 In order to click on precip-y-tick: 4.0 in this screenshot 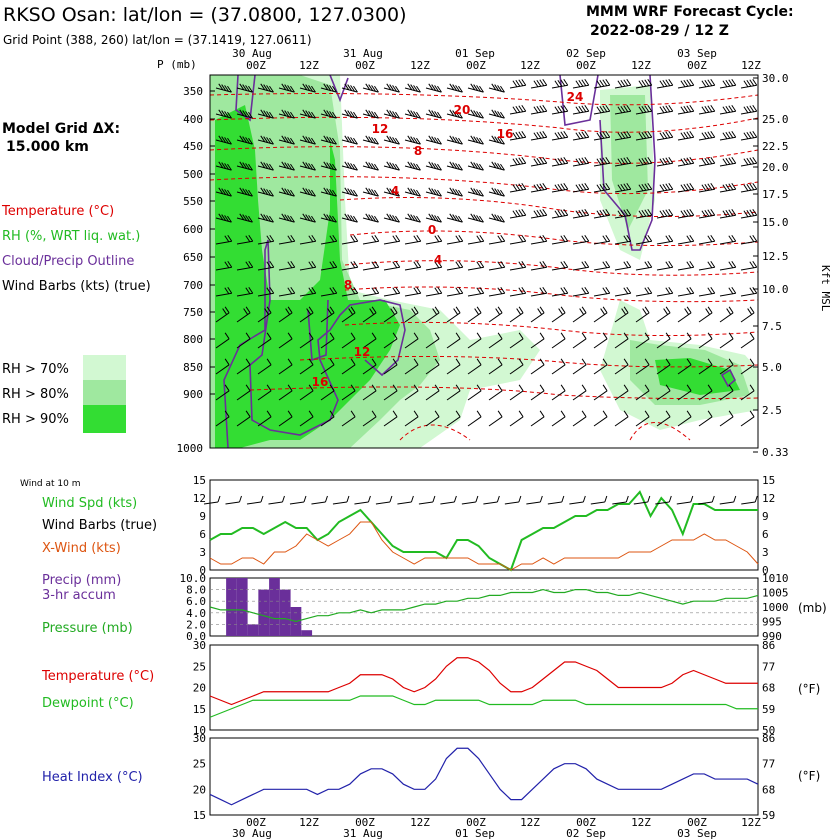, I will do `click(196, 613)`.